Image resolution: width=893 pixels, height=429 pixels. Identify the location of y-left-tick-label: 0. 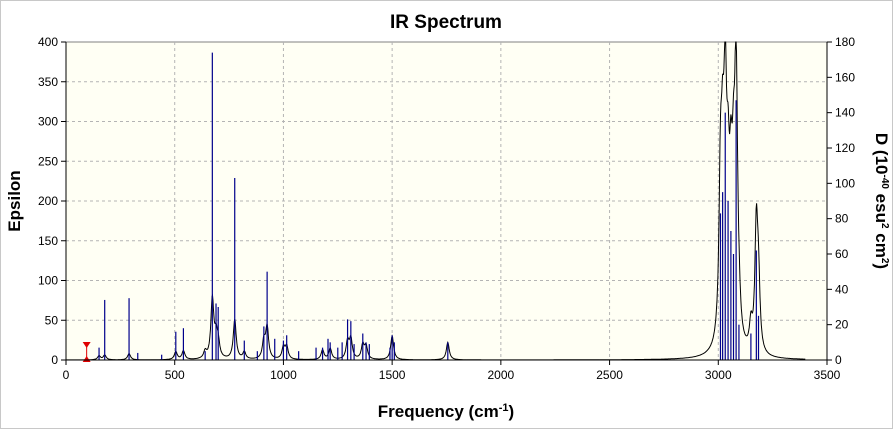
(54, 360).